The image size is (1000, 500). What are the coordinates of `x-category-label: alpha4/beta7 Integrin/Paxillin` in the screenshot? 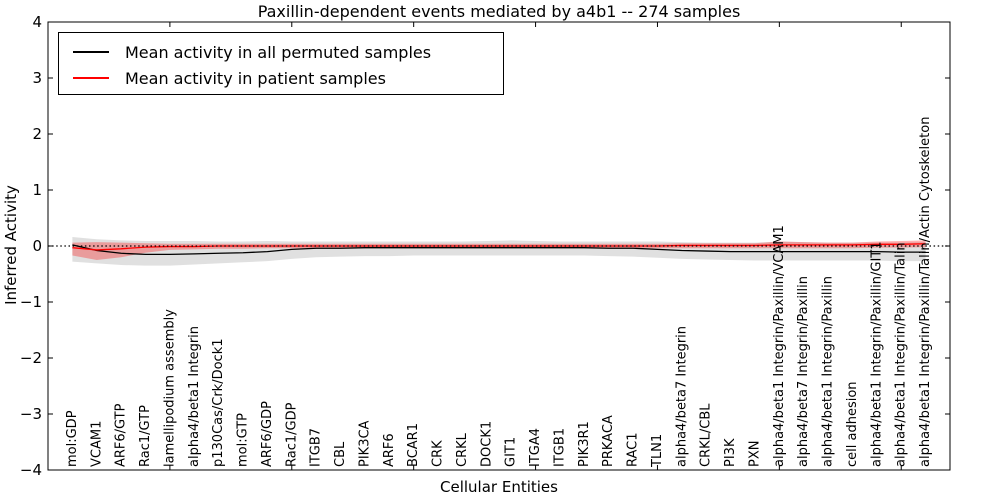 It's located at (803, 371).